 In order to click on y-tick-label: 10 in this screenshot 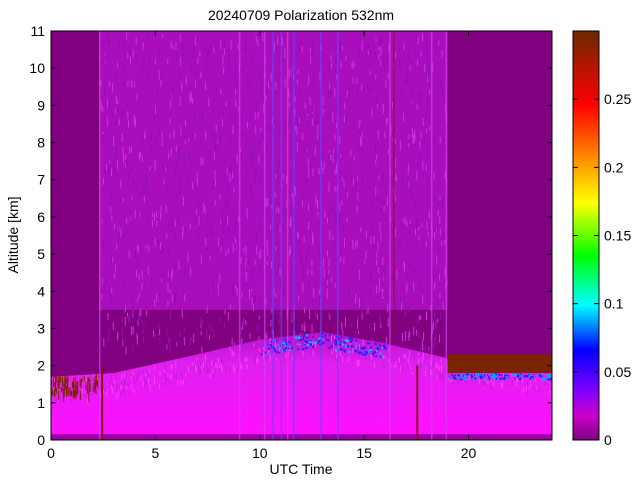, I will do `click(37, 68)`.